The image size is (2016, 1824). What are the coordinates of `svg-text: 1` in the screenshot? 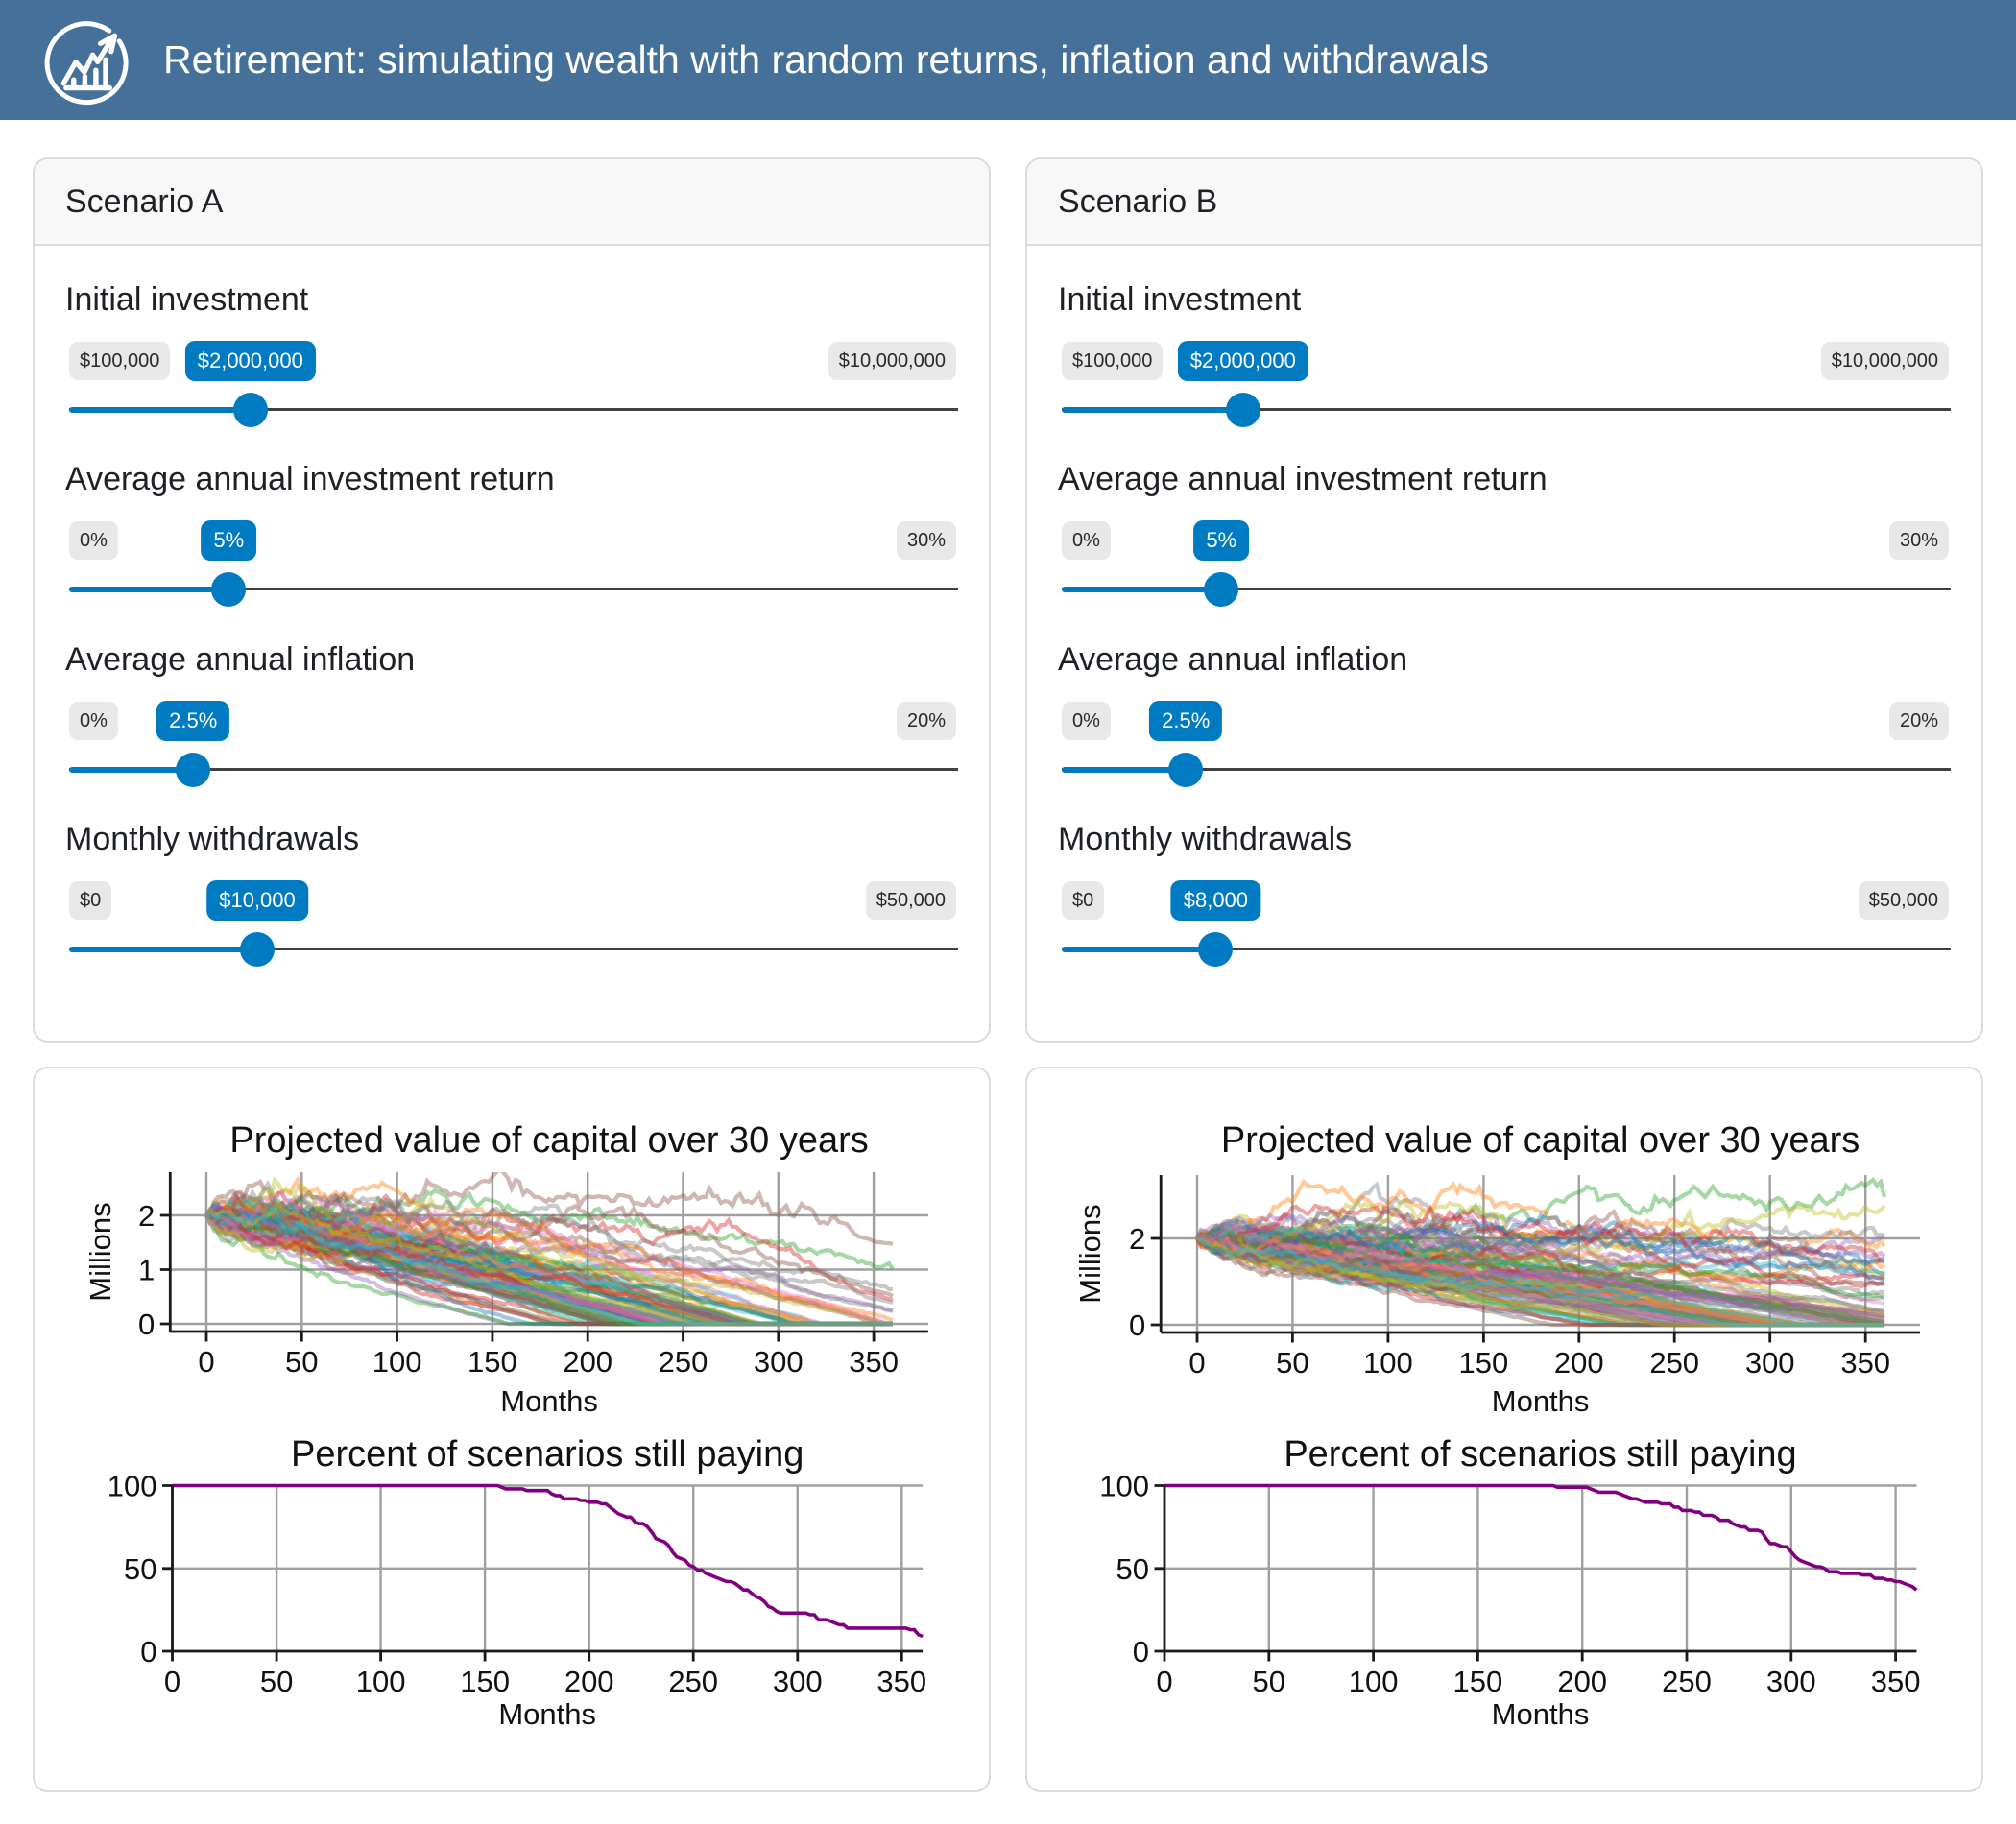 It's located at (146, 1270).